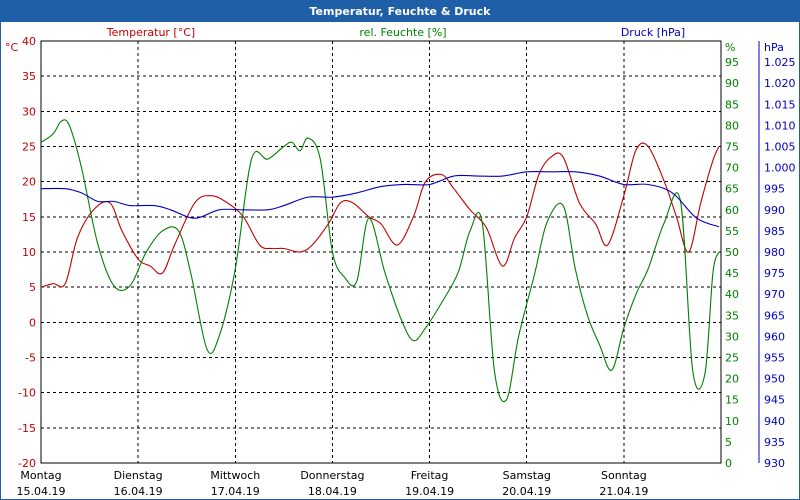 Image resolution: width=800 pixels, height=500 pixels. Describe the element at coordinates (527, 475) in the screenshot. I see `day-name-label: Samstag` at that location.